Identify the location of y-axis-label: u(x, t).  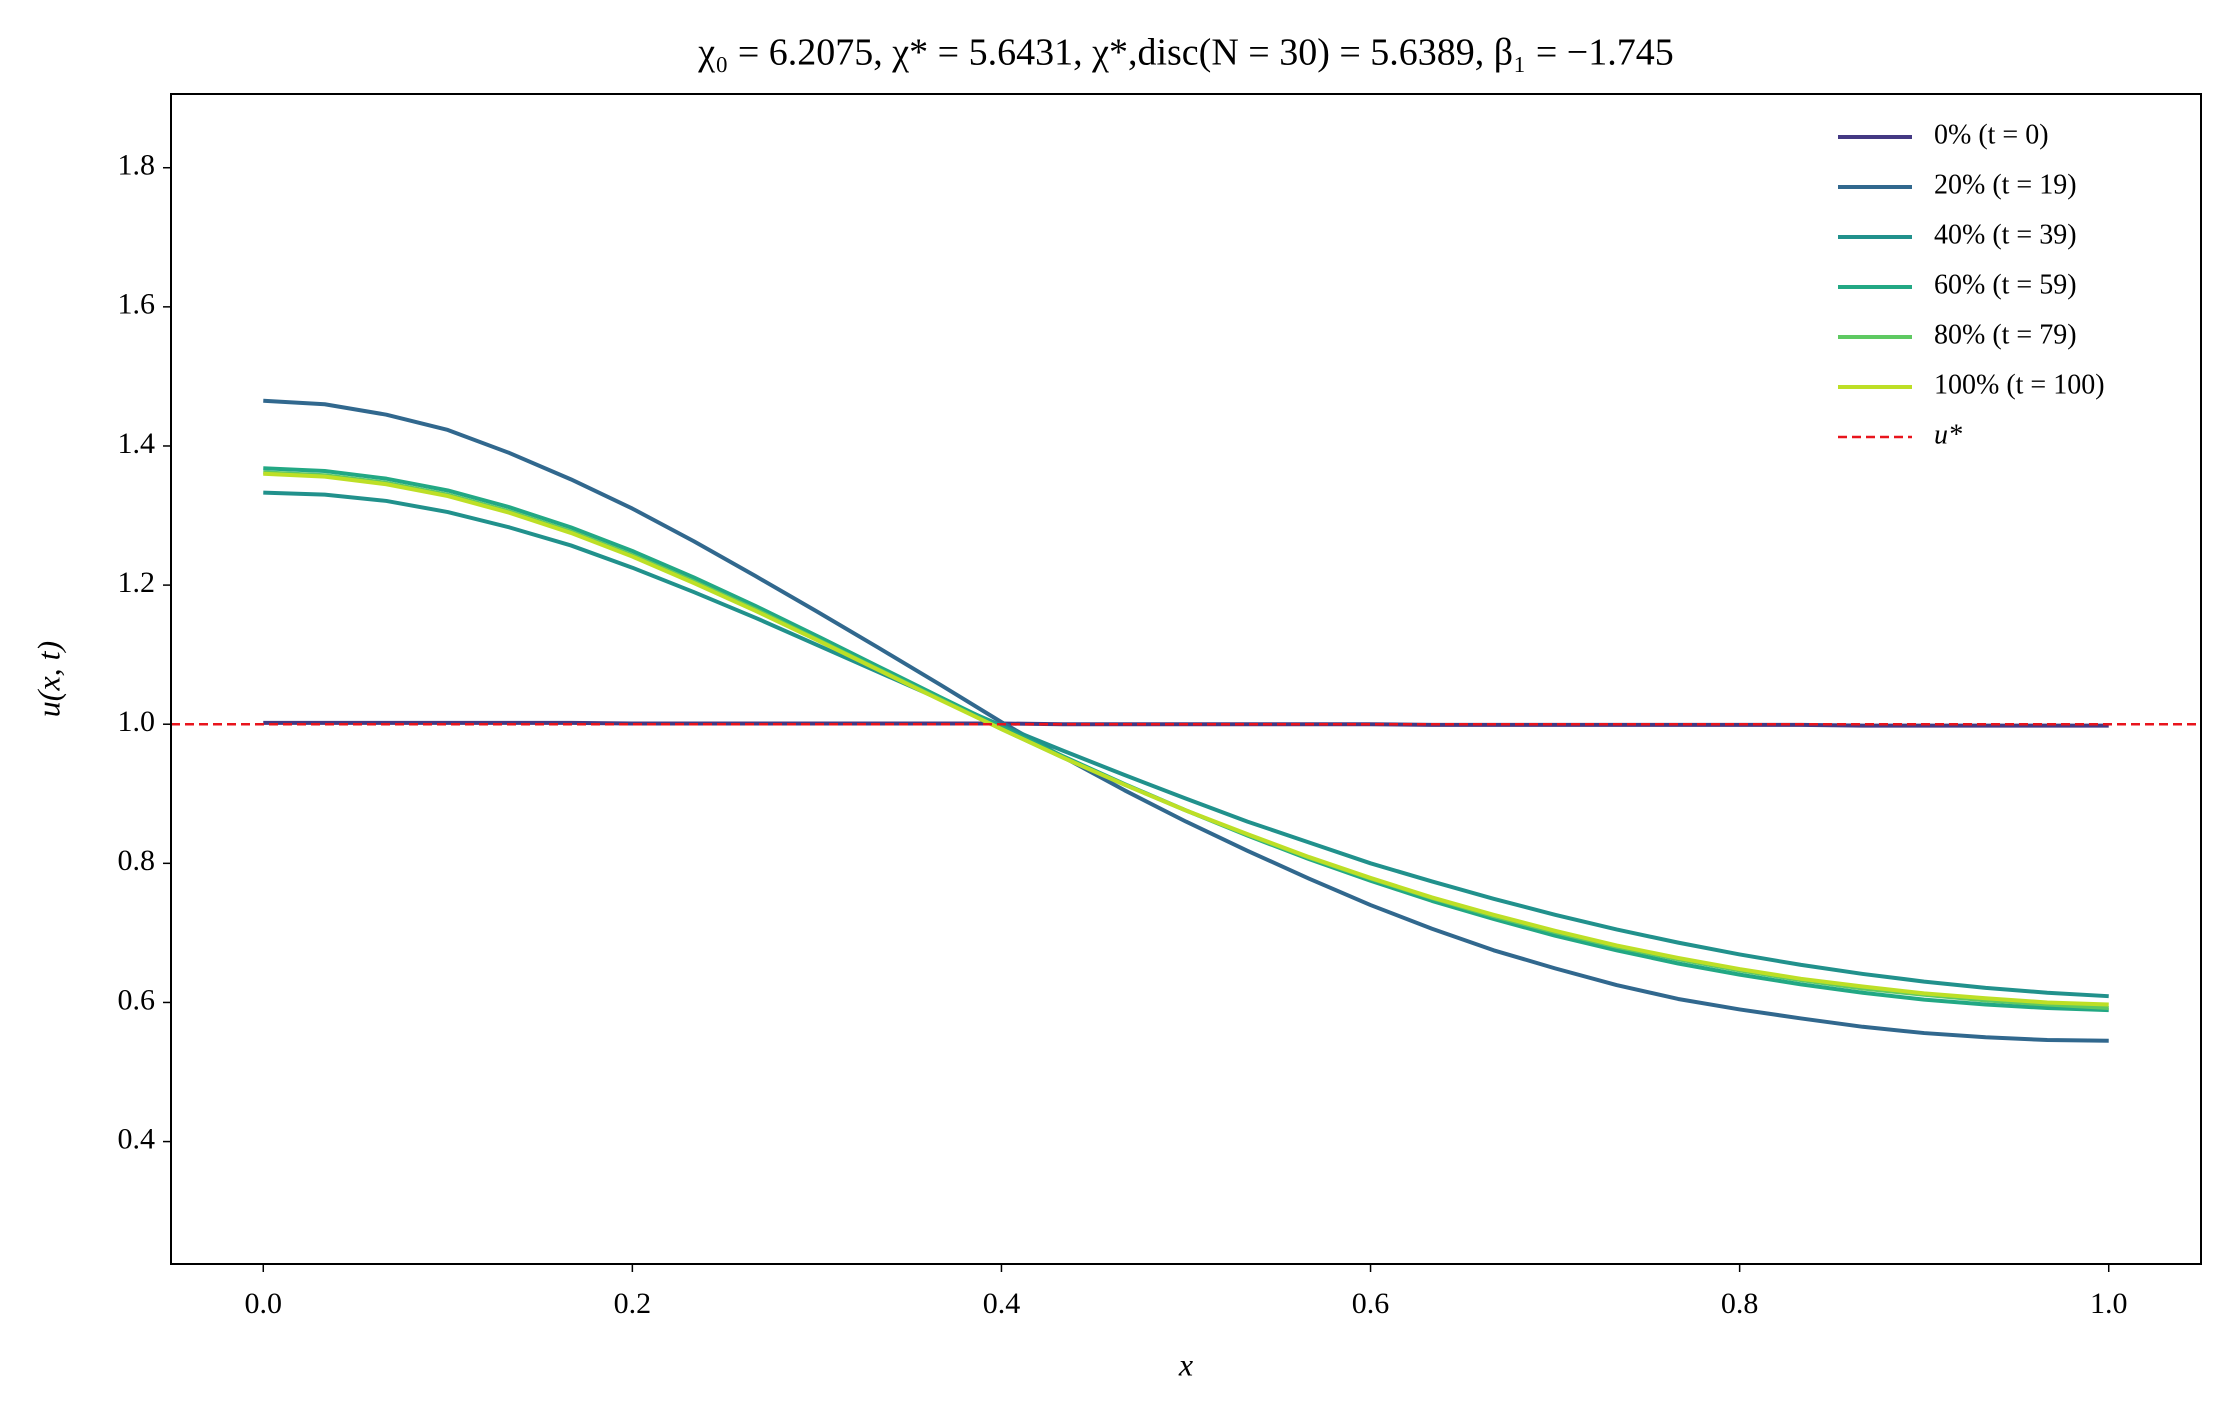
(48, 679).